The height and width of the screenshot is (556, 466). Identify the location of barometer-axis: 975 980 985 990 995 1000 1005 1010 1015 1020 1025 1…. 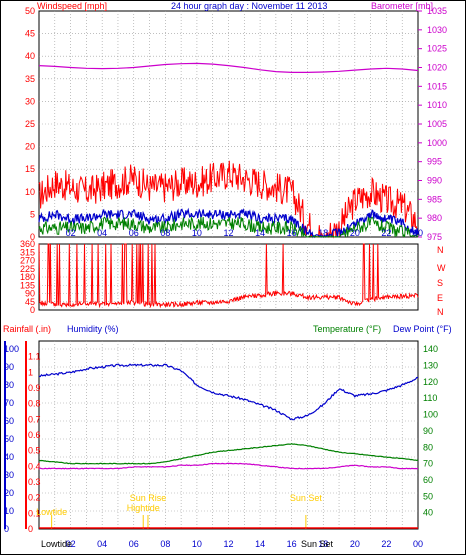
(432, 124).